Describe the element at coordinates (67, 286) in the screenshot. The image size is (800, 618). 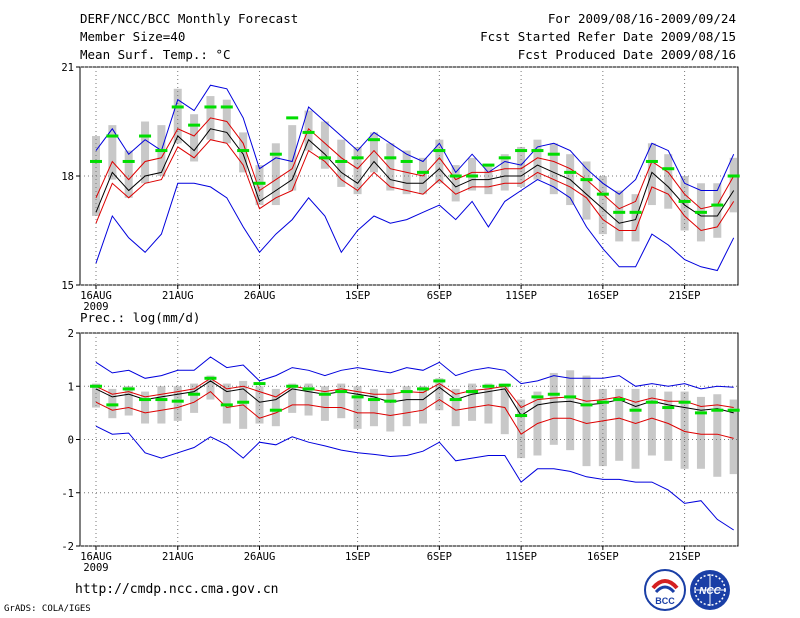
I see `y-tick-label: 15` at that location.